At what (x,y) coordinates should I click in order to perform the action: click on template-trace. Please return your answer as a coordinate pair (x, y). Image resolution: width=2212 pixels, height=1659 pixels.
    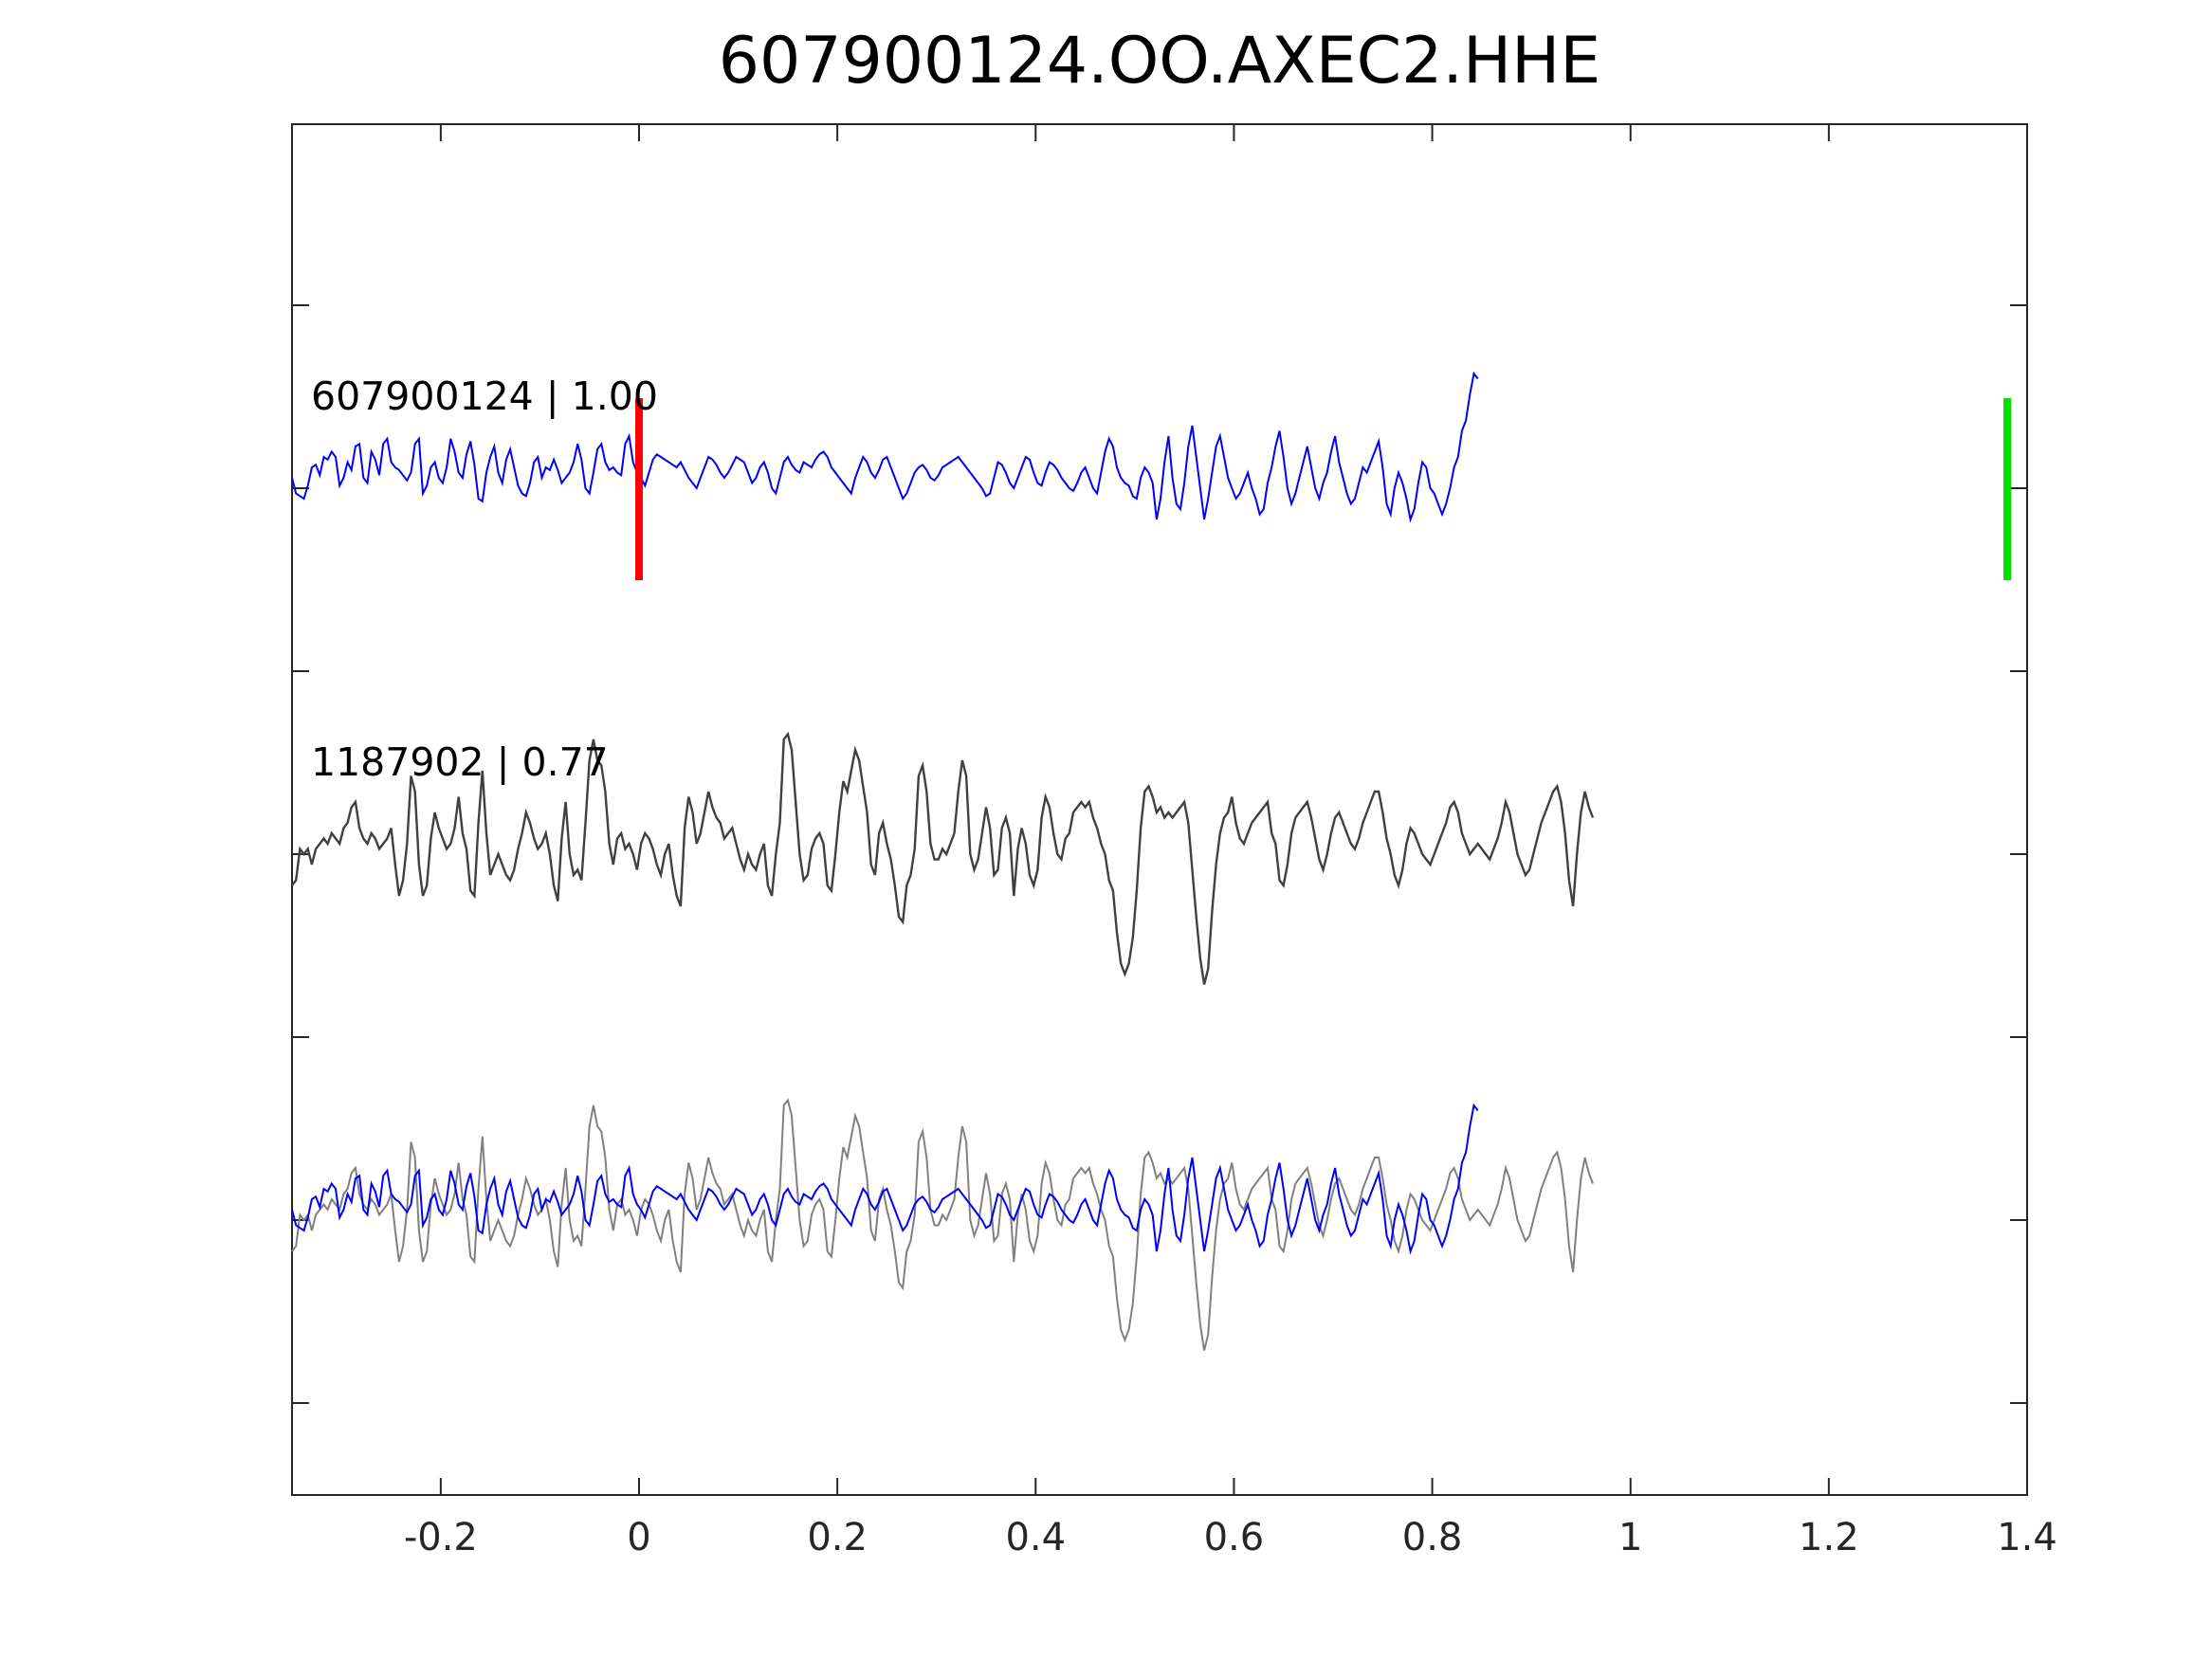
    Looking at the image, I should click on (885, 447).